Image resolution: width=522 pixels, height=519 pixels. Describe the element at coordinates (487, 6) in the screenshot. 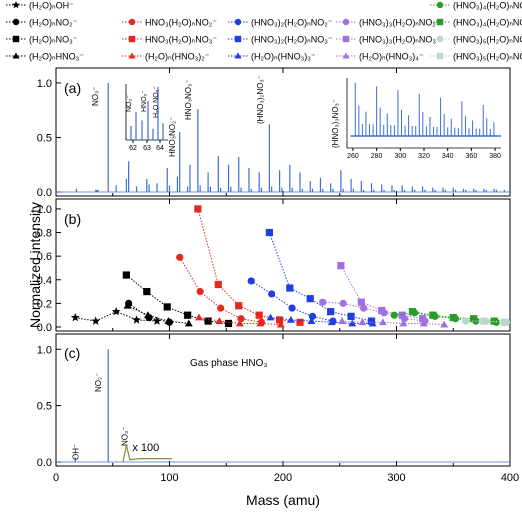

I see `legend-label-13: (HNO₃)₄(H₂O)ₙNO₂⁻` at that location.